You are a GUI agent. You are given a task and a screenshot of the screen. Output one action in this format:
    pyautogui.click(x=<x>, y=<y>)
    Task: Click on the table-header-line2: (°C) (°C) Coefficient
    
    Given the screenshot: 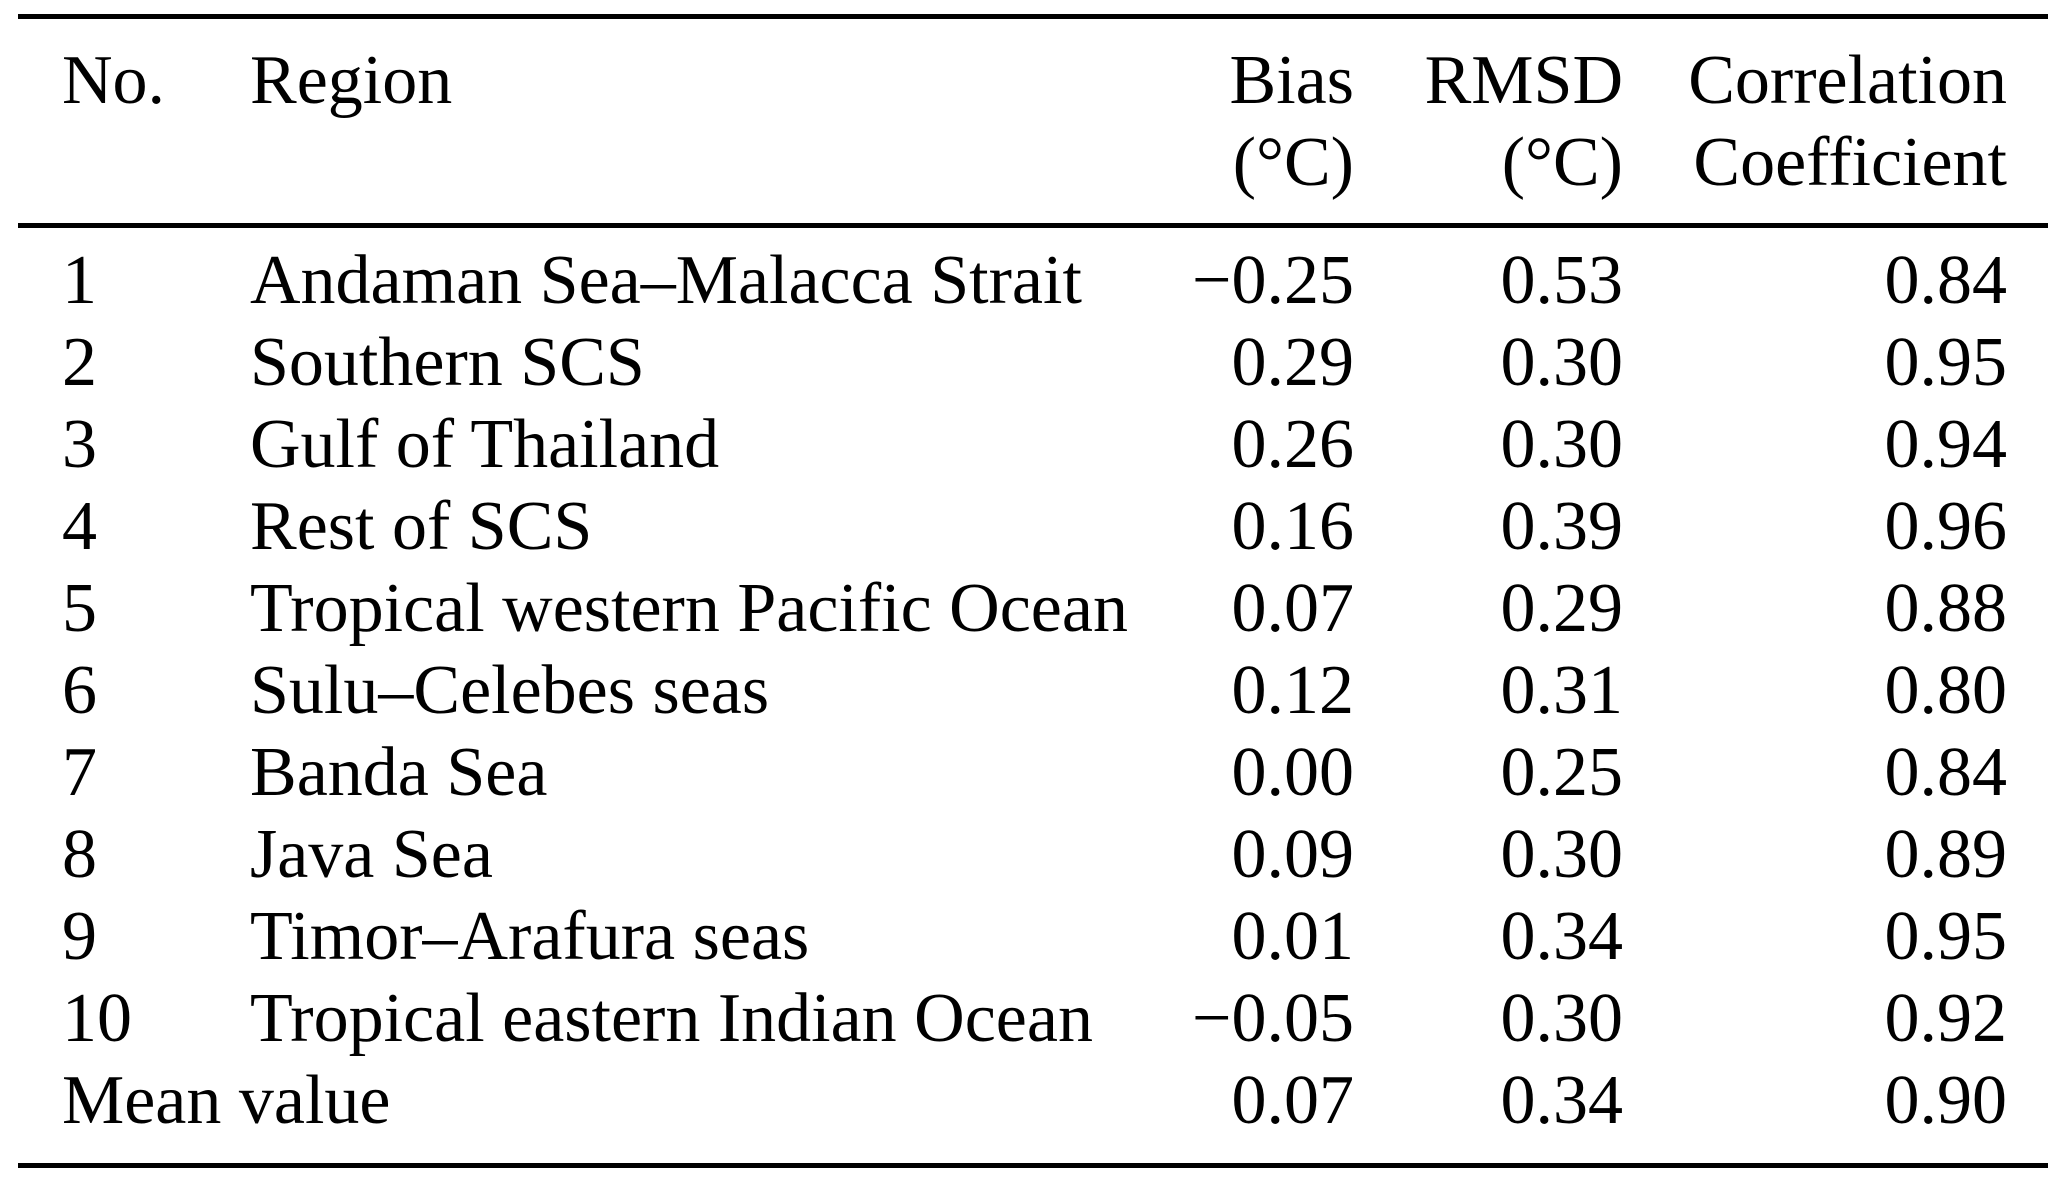 What is the action you would take?
    pyautogui.click(x=1034, y=163)
    